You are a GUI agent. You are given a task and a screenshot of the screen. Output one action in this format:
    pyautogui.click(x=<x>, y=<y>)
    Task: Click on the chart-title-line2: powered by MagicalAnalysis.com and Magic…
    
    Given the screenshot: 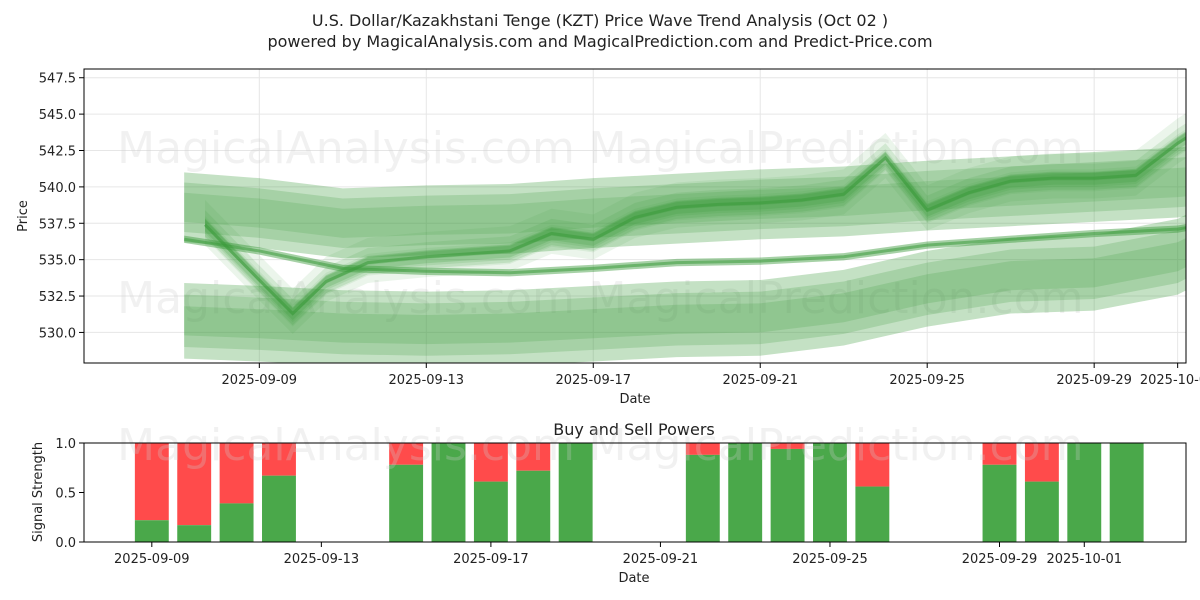 What is the action you would take?
    pyautogui.click(x=599, y=41)
    